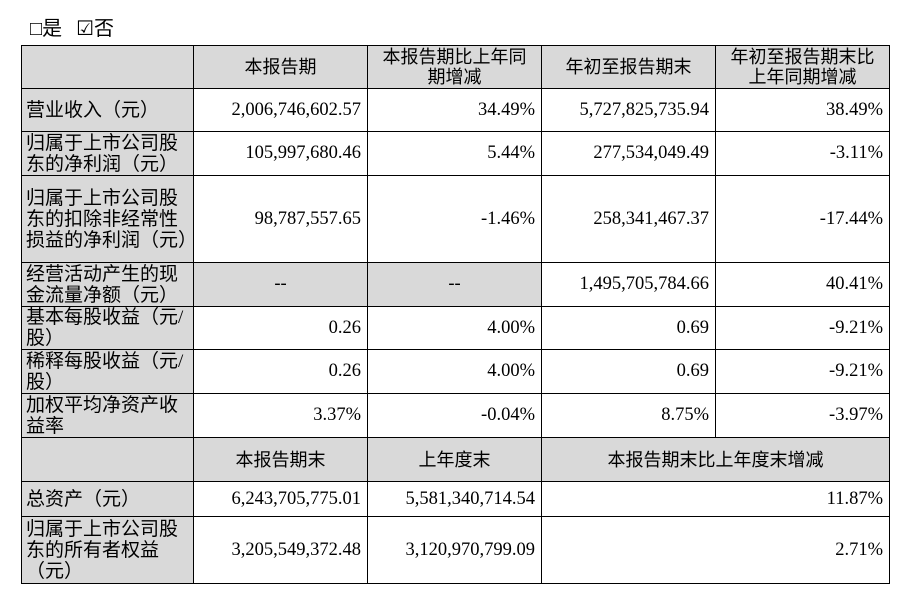 The image size is (919, 597). What do you see at coordinates (802, 110) in the screenshot?
I see `table-cell: 38.49%` at bounding box center [802, 110].